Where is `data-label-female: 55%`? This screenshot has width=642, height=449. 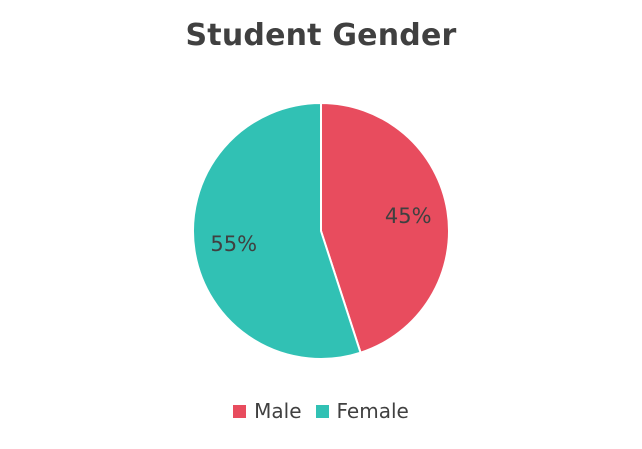 data-label-female: 55% is located at coordinates (233, 244).